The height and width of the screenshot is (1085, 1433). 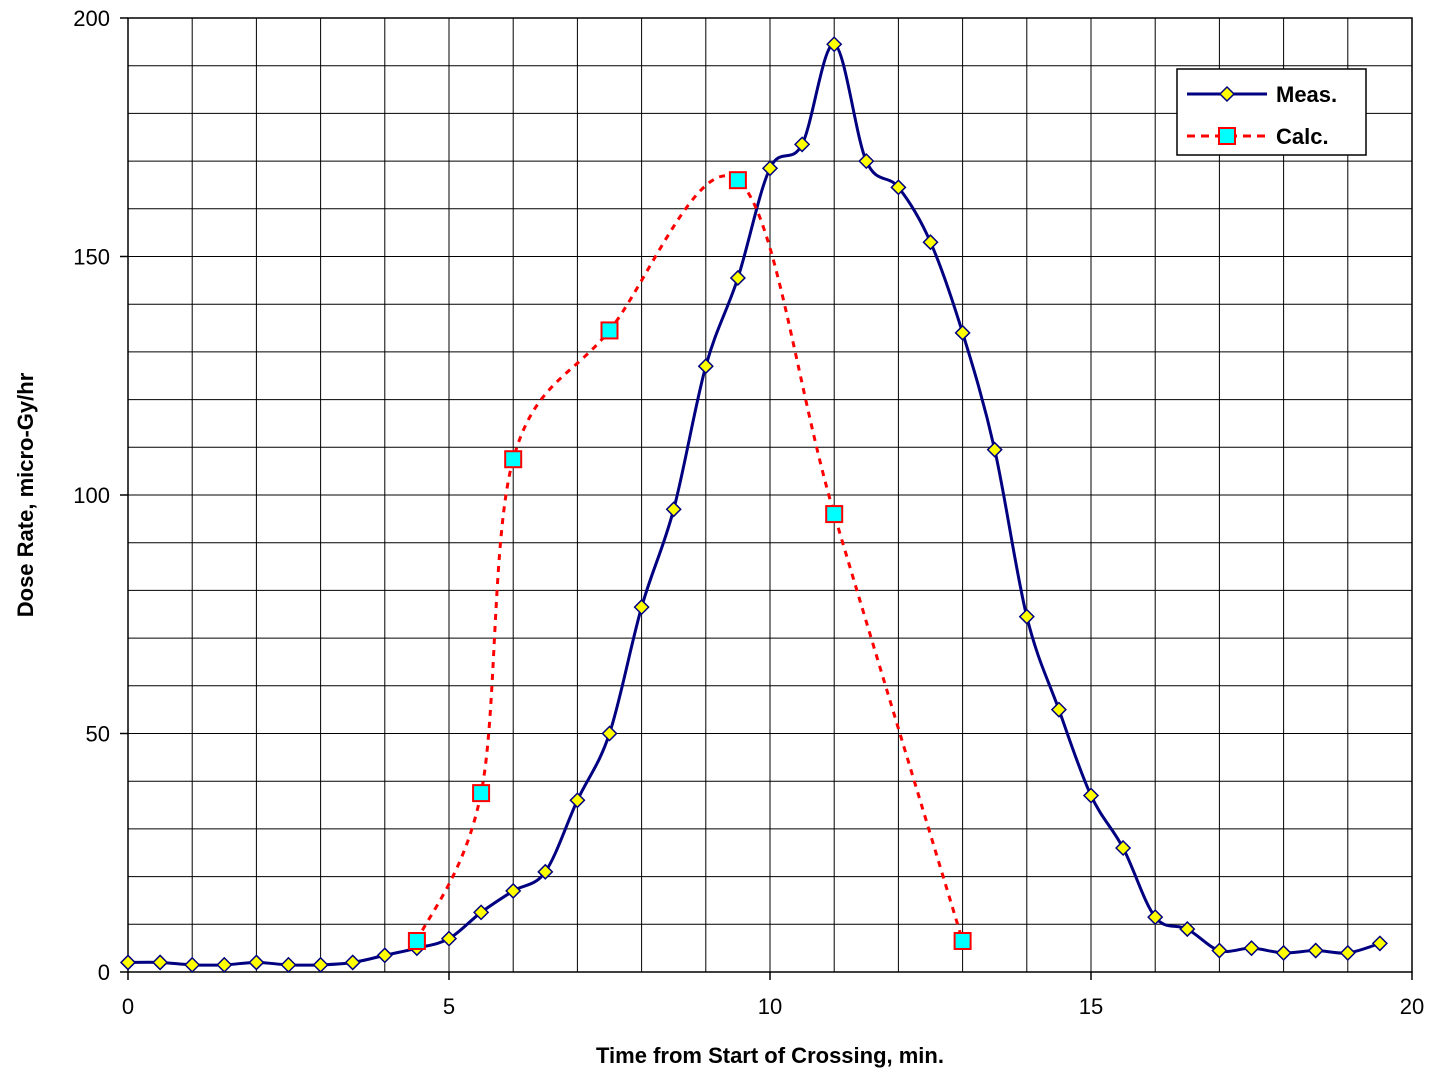 I want to click on legend-marker-calc-, so click(x=1227, y=136).